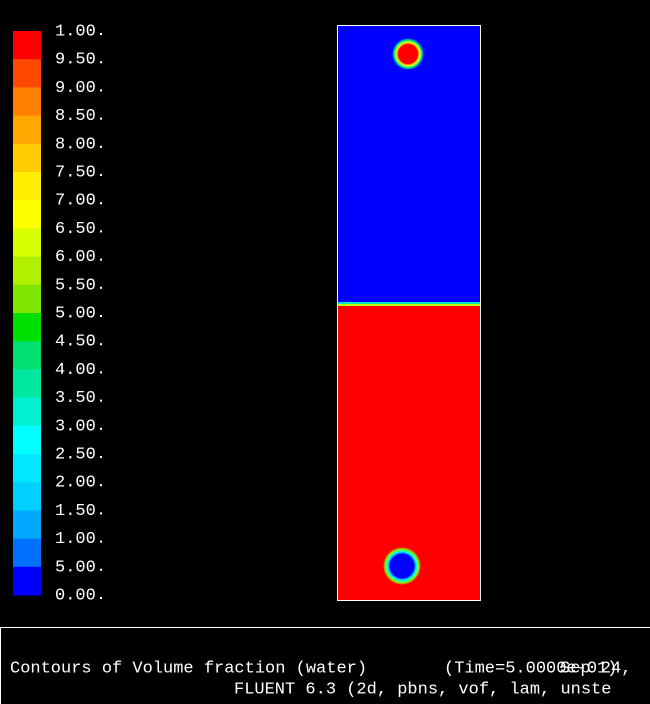 The width and height of the screenshot is (650, 704). What do you see at coordinates (75, 257) in the screenshot?
I see `colorbar-label: 6.00` at bounding box center [75, 257].